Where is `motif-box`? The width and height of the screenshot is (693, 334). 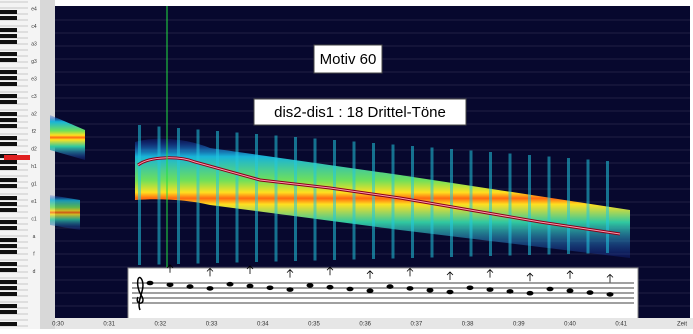 motif-box is located at coordinates (348, 59).